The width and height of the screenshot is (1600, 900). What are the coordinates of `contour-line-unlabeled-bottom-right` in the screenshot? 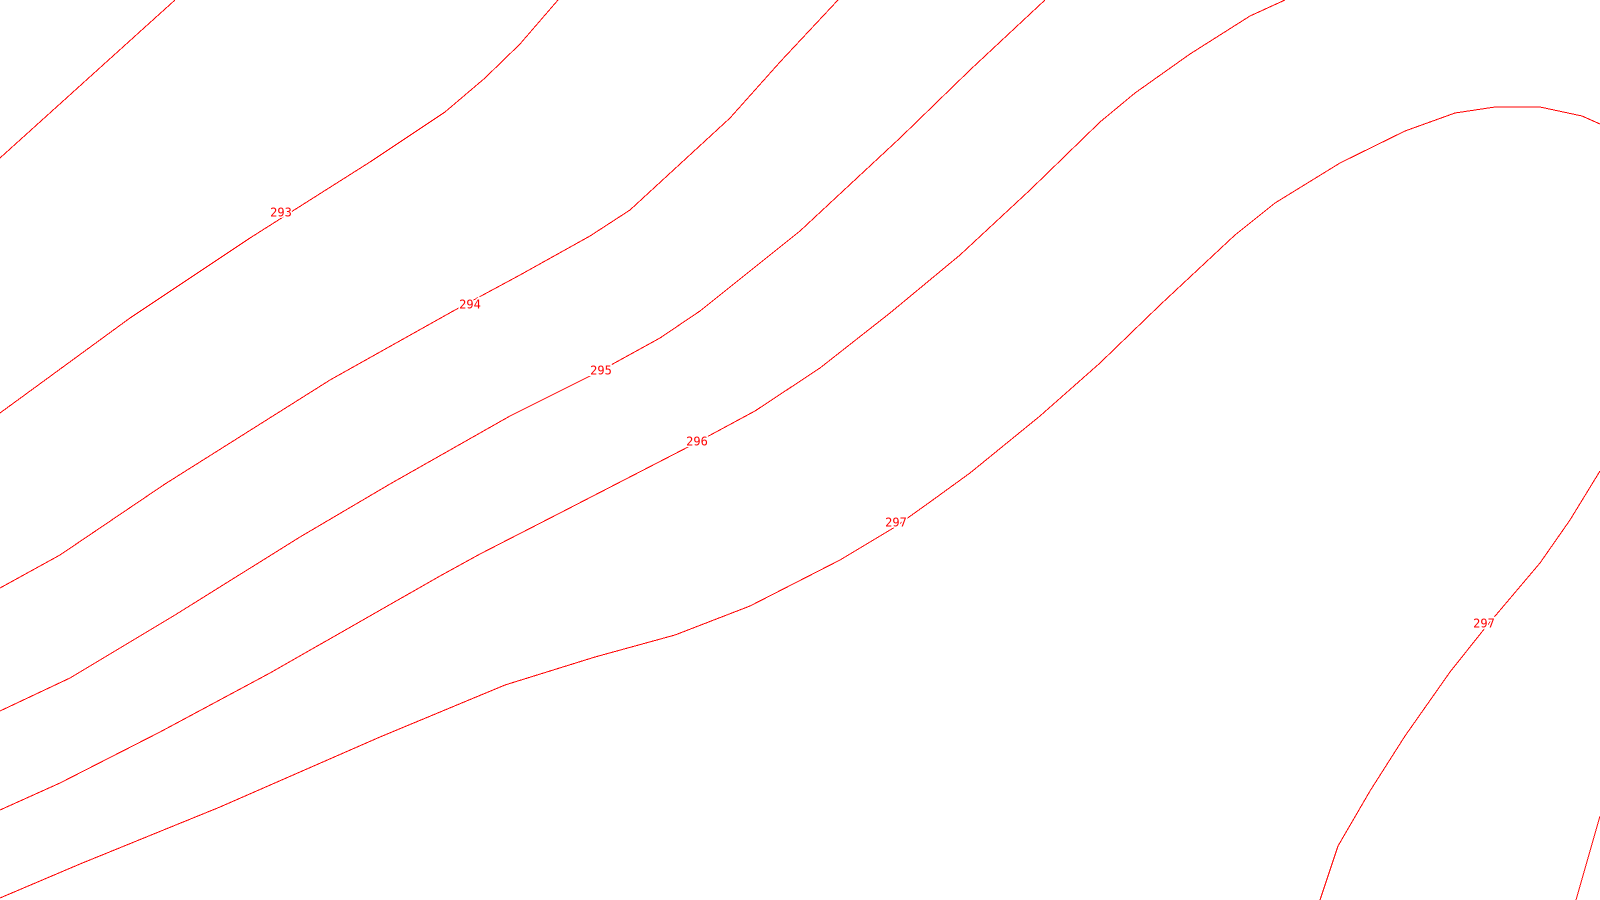 It's located at (1587, 857).